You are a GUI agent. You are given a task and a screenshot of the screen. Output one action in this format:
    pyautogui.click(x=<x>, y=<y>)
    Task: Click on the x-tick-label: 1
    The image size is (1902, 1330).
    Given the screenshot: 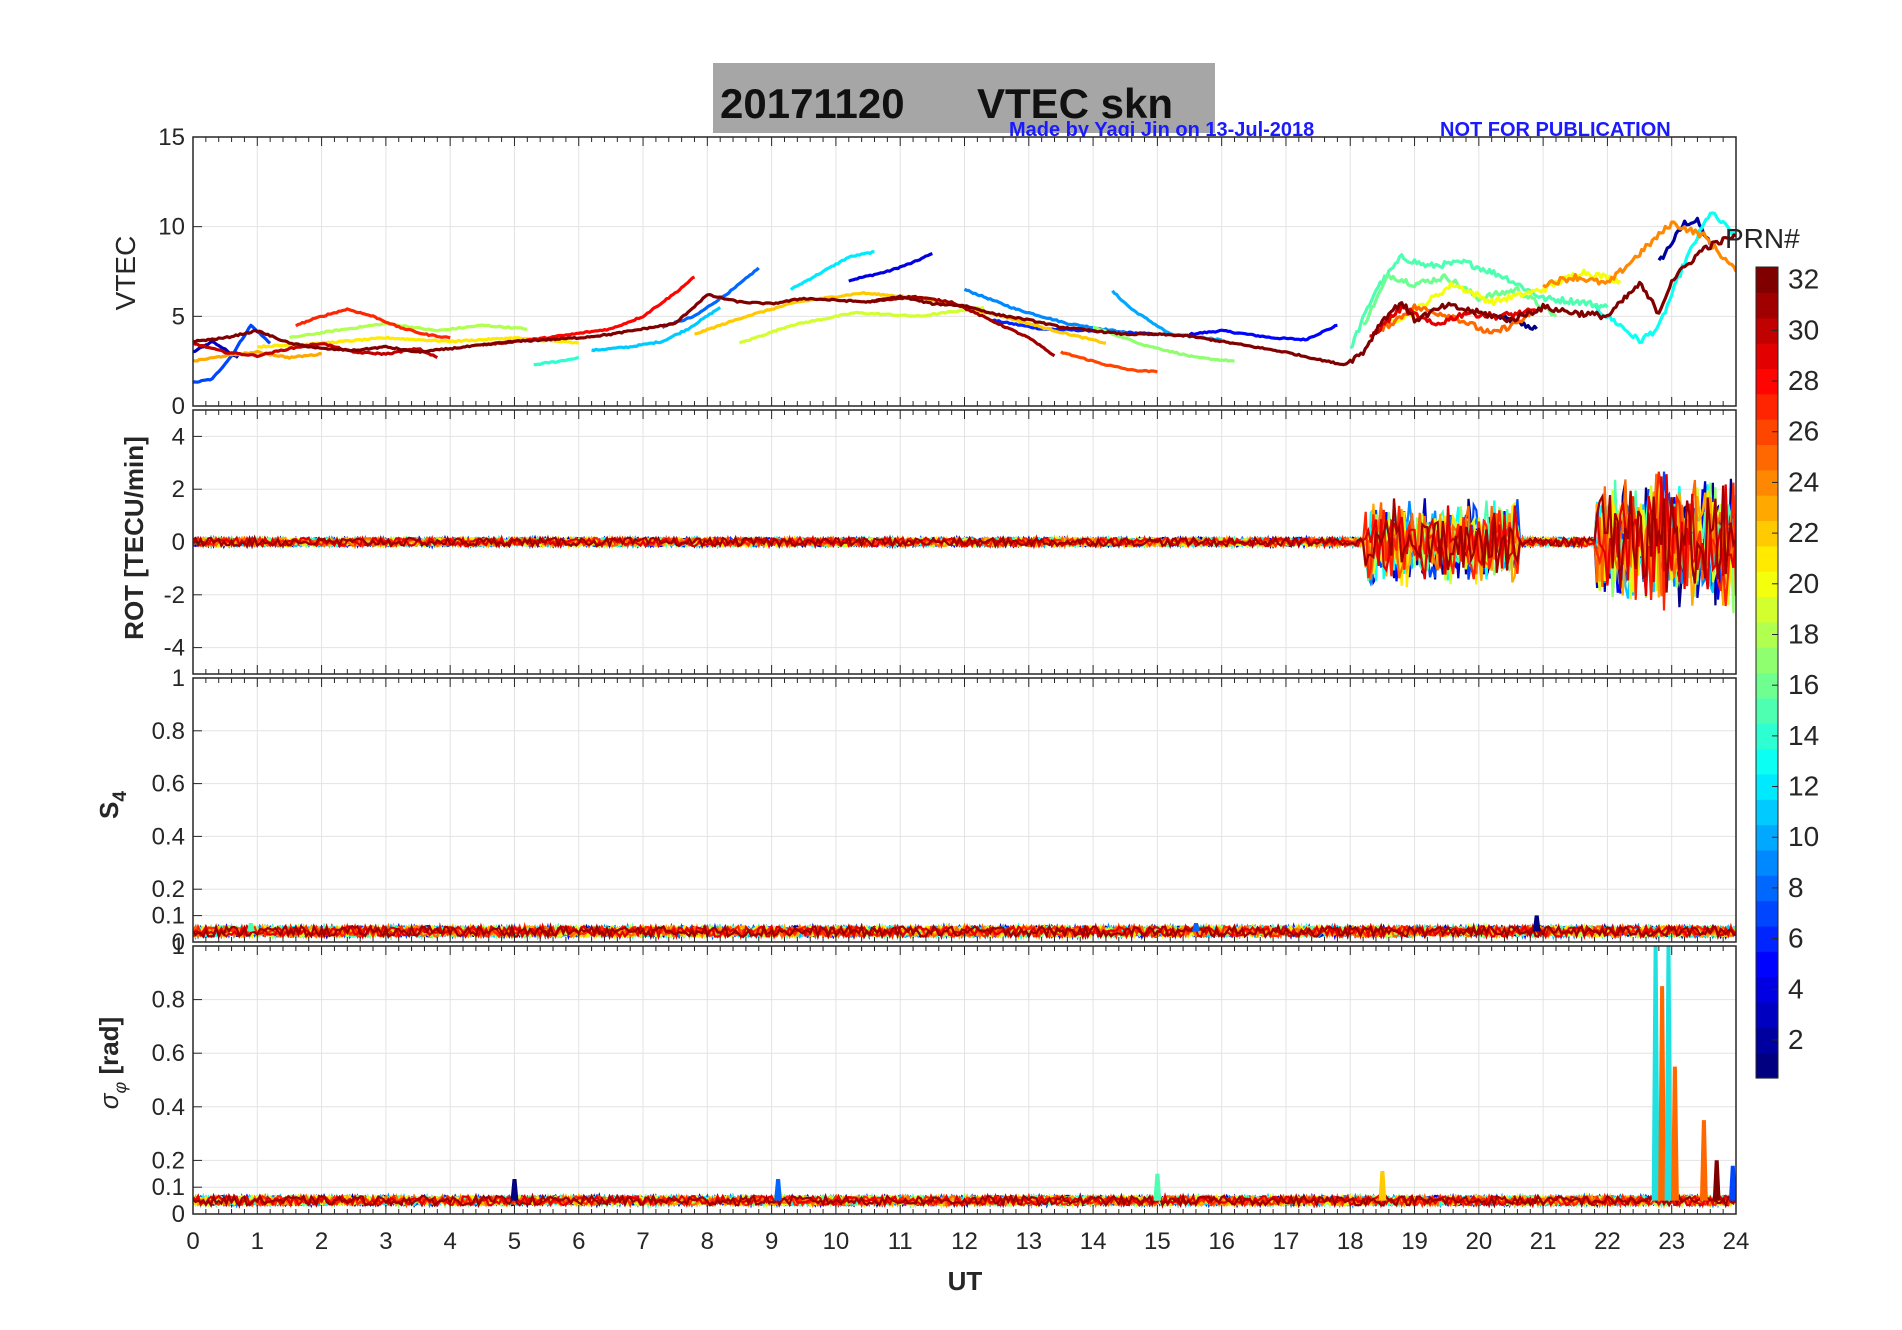 What is the action you would take?
    pyautogui.click(x=257, y=1241)
    